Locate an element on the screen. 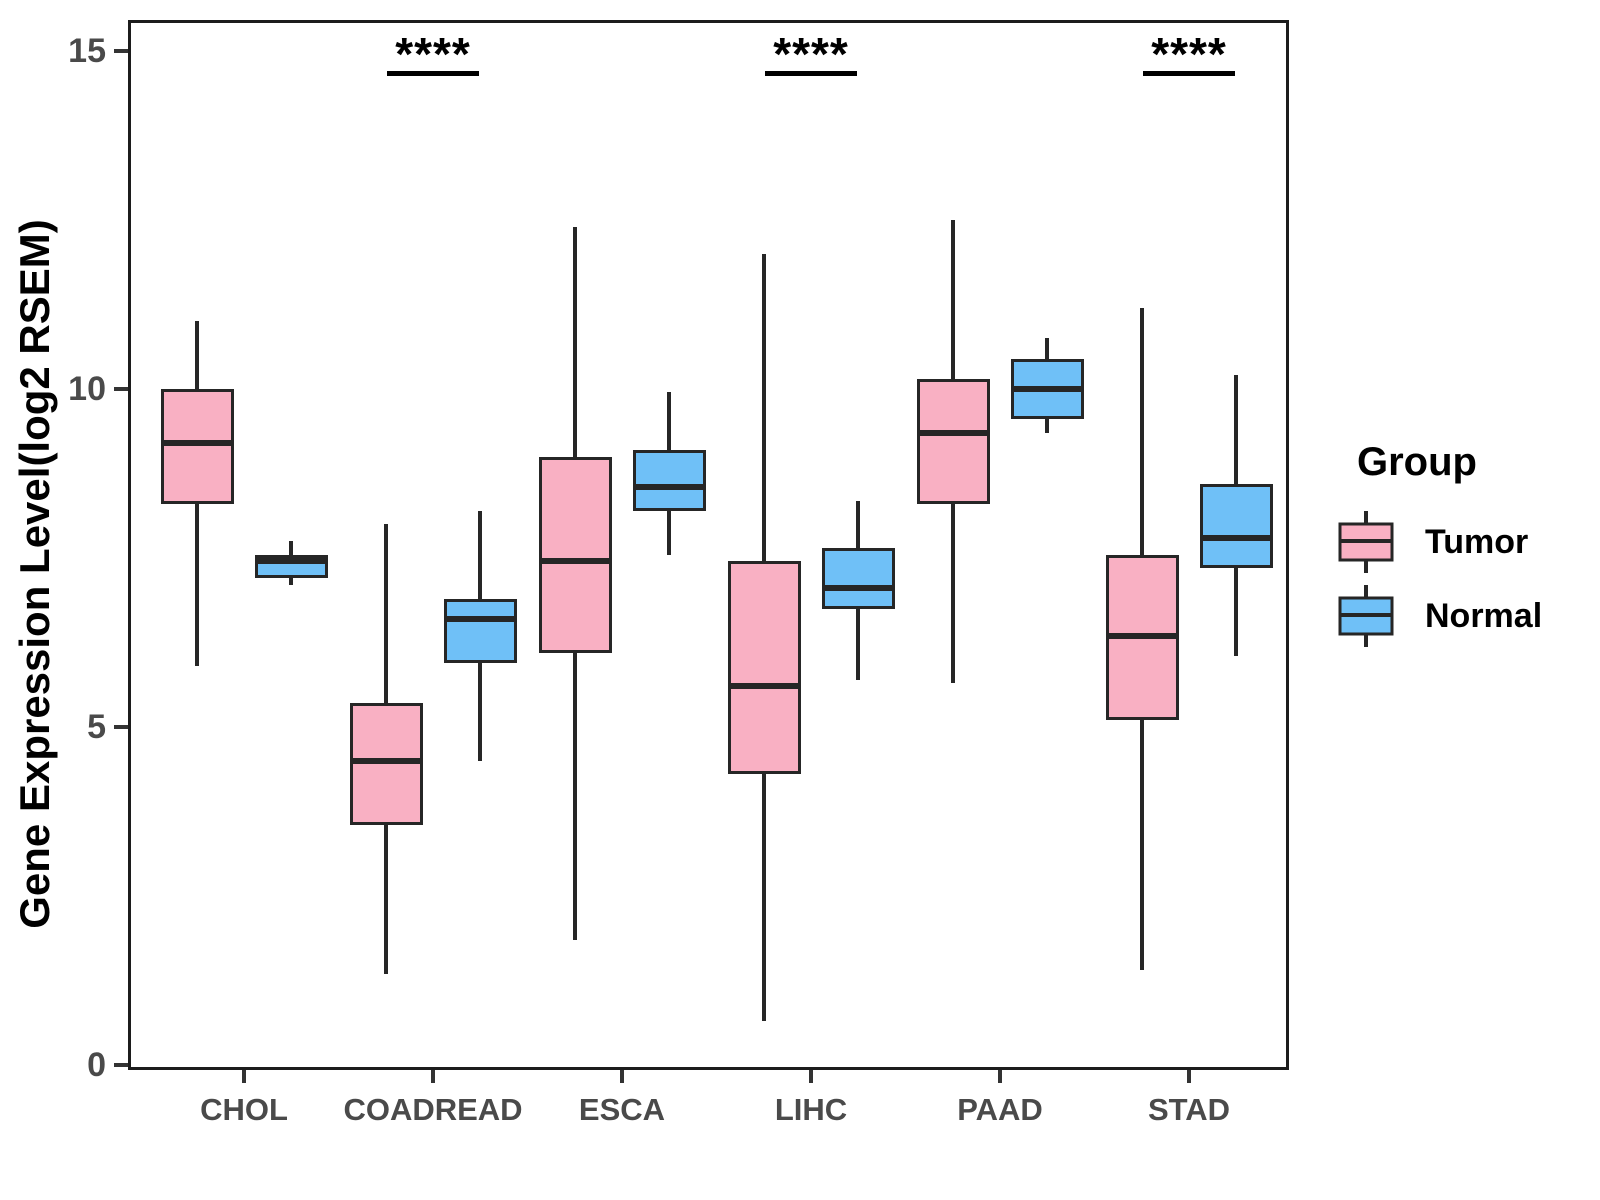 This screenshot has width=1600, height=1200. box-lihc-tumor is located at coordinates (764, 667).